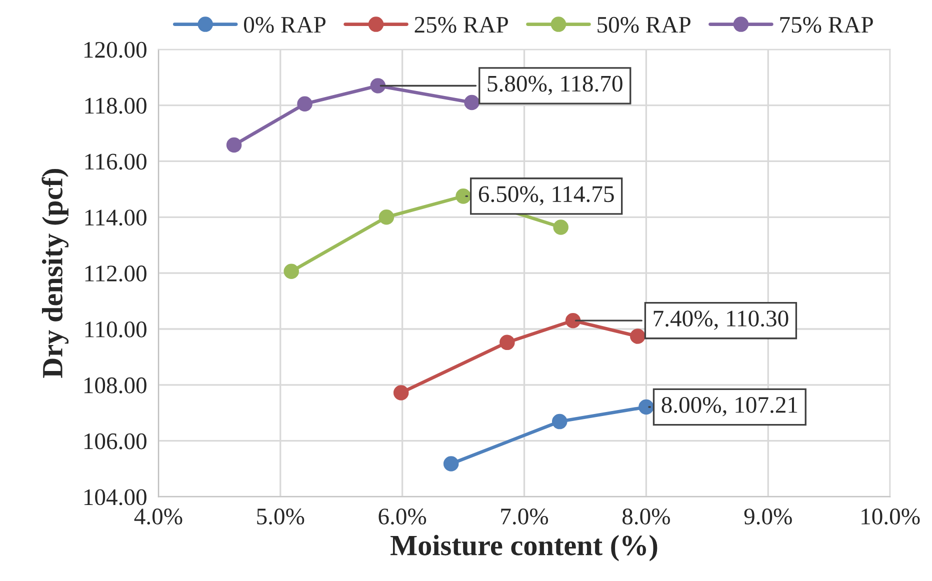 This screenshot has height=581, width=932. I want to click on annotation: 8.00%, 107.21, so click(730, 406).